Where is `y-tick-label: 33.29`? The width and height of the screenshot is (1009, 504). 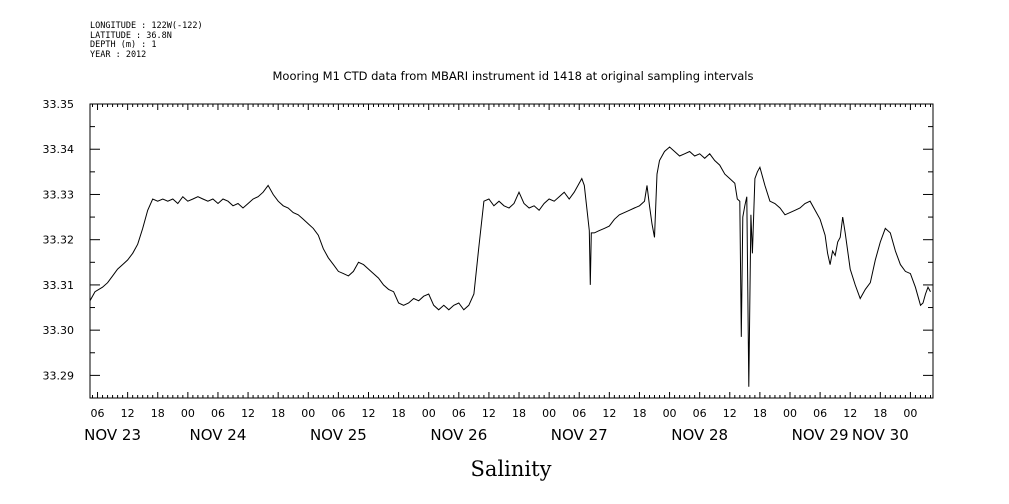 y-tick-label: 33.29 is located at coordinates (59, 375).